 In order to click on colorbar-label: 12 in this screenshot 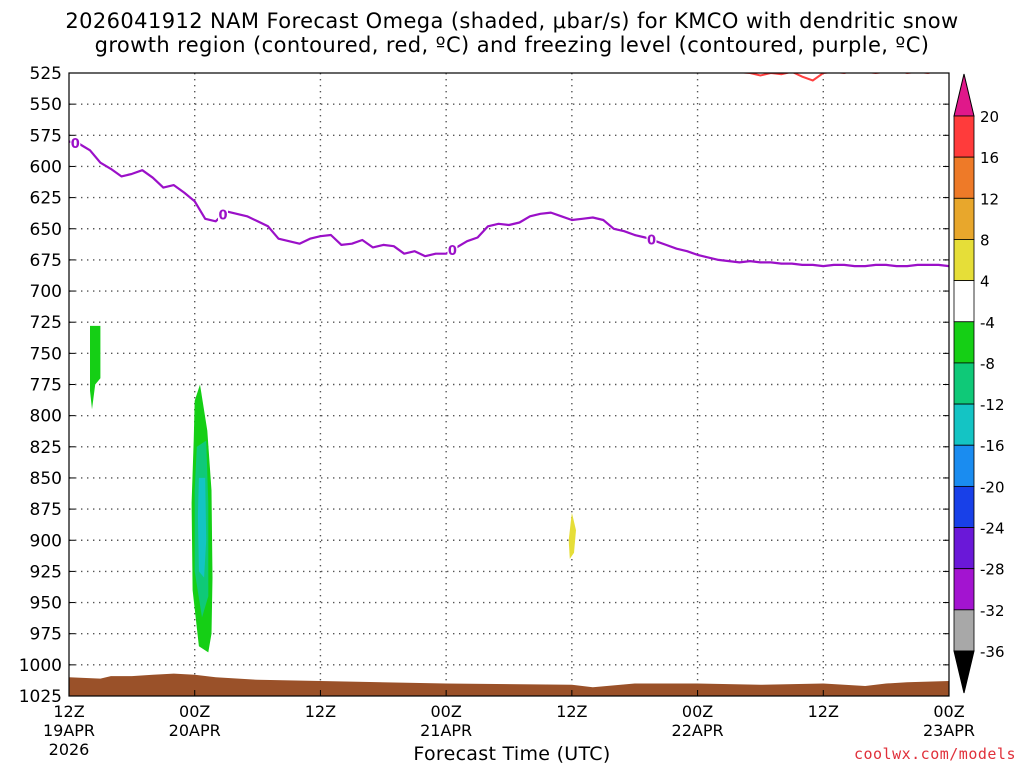, I will do `click(989, 199)`.